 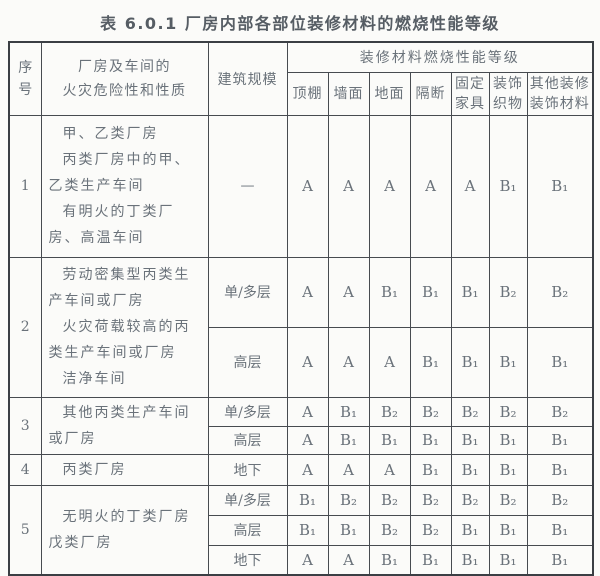 What do you see at coordinates (560, 93) in the screenshot?
I see `rating-col-header-other-materials: 其他装修装饰材料` at bounding box center [560, 93].